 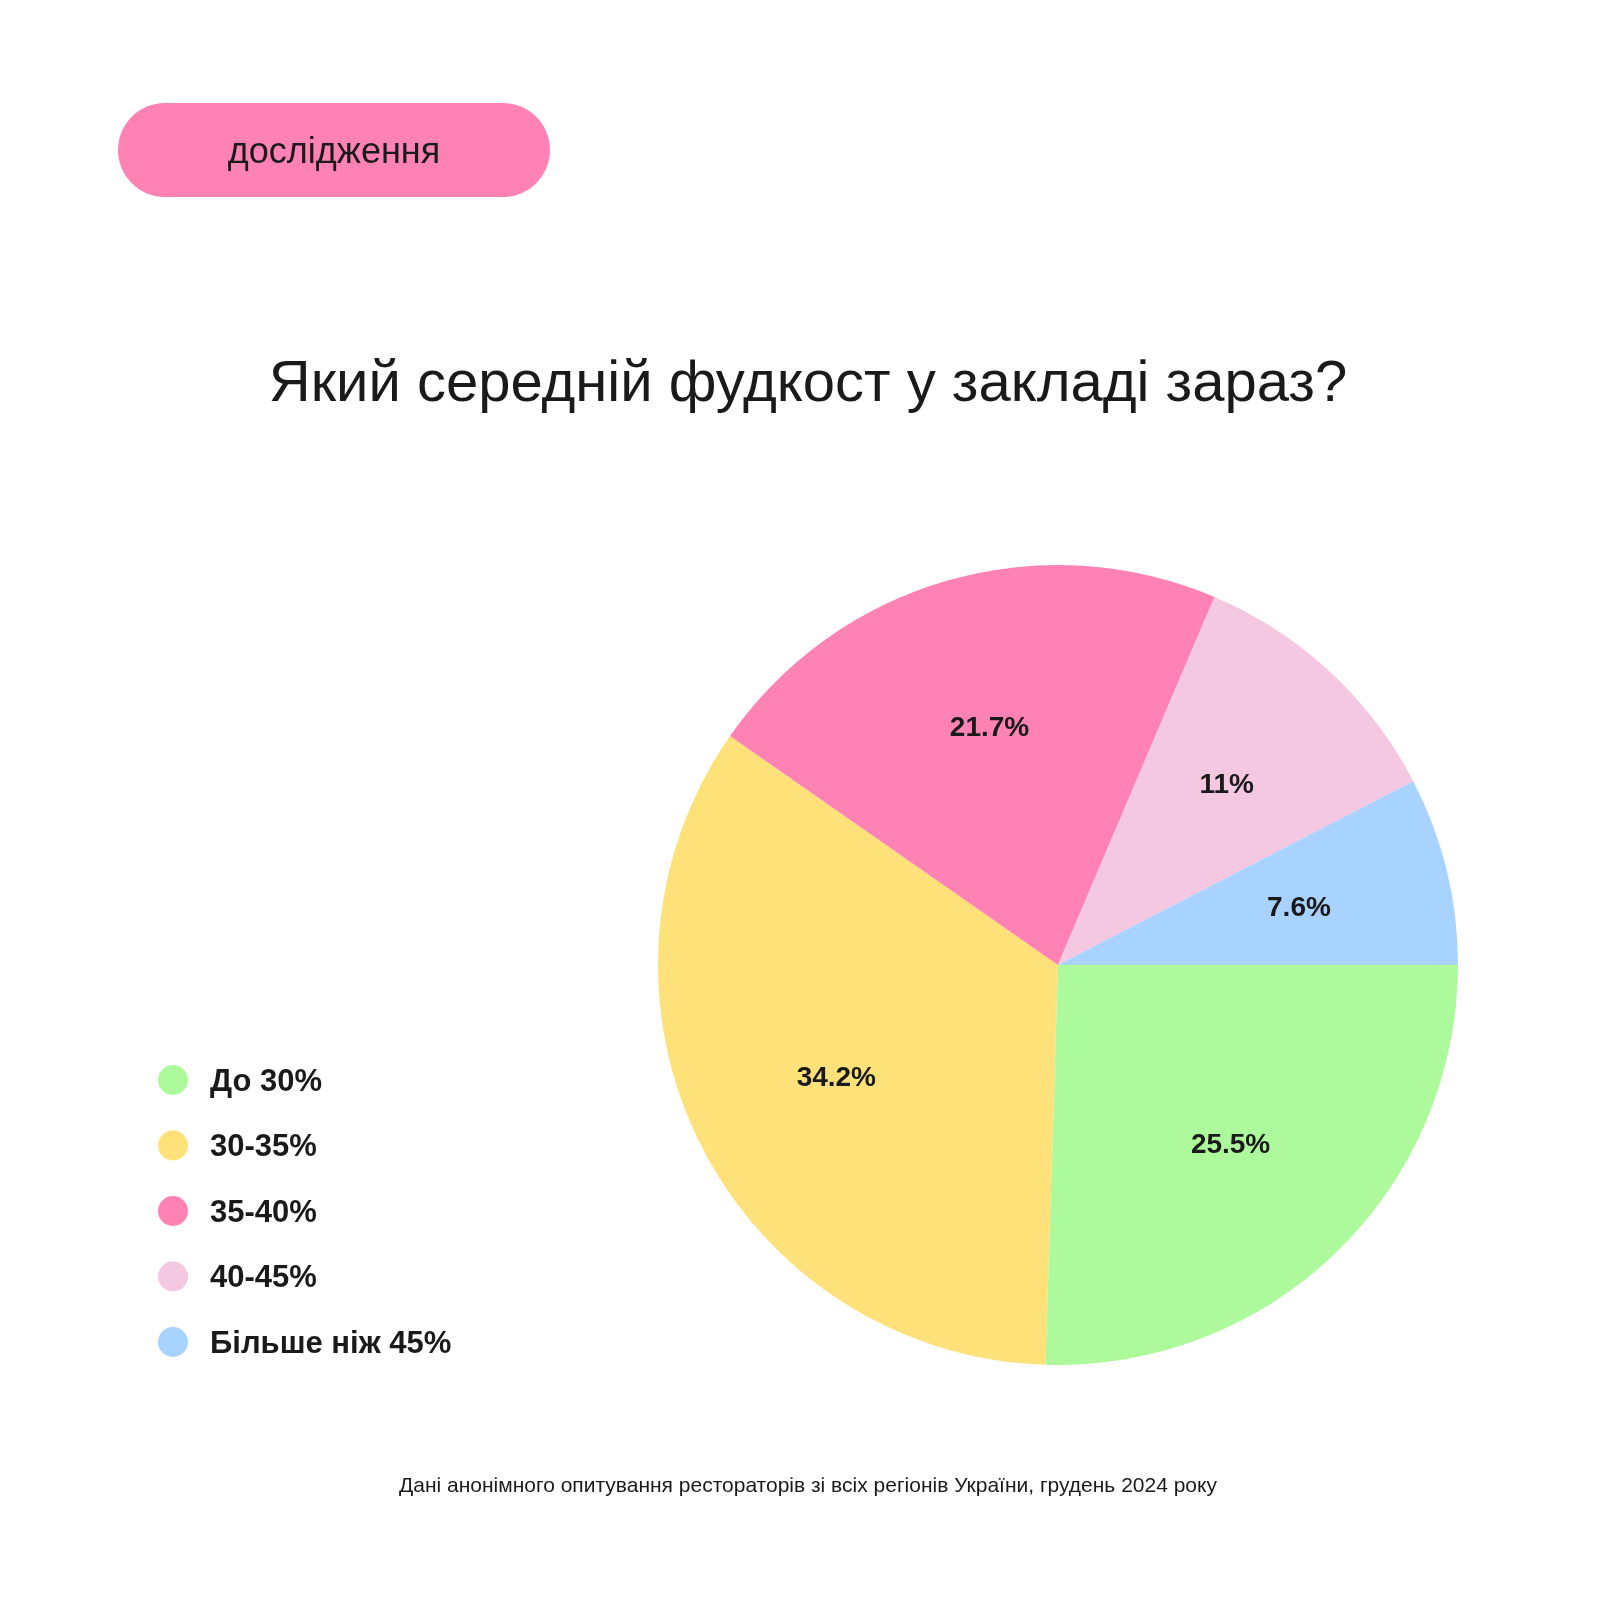 I want to click on data-label: 11%, so click(x=1226, y=783).